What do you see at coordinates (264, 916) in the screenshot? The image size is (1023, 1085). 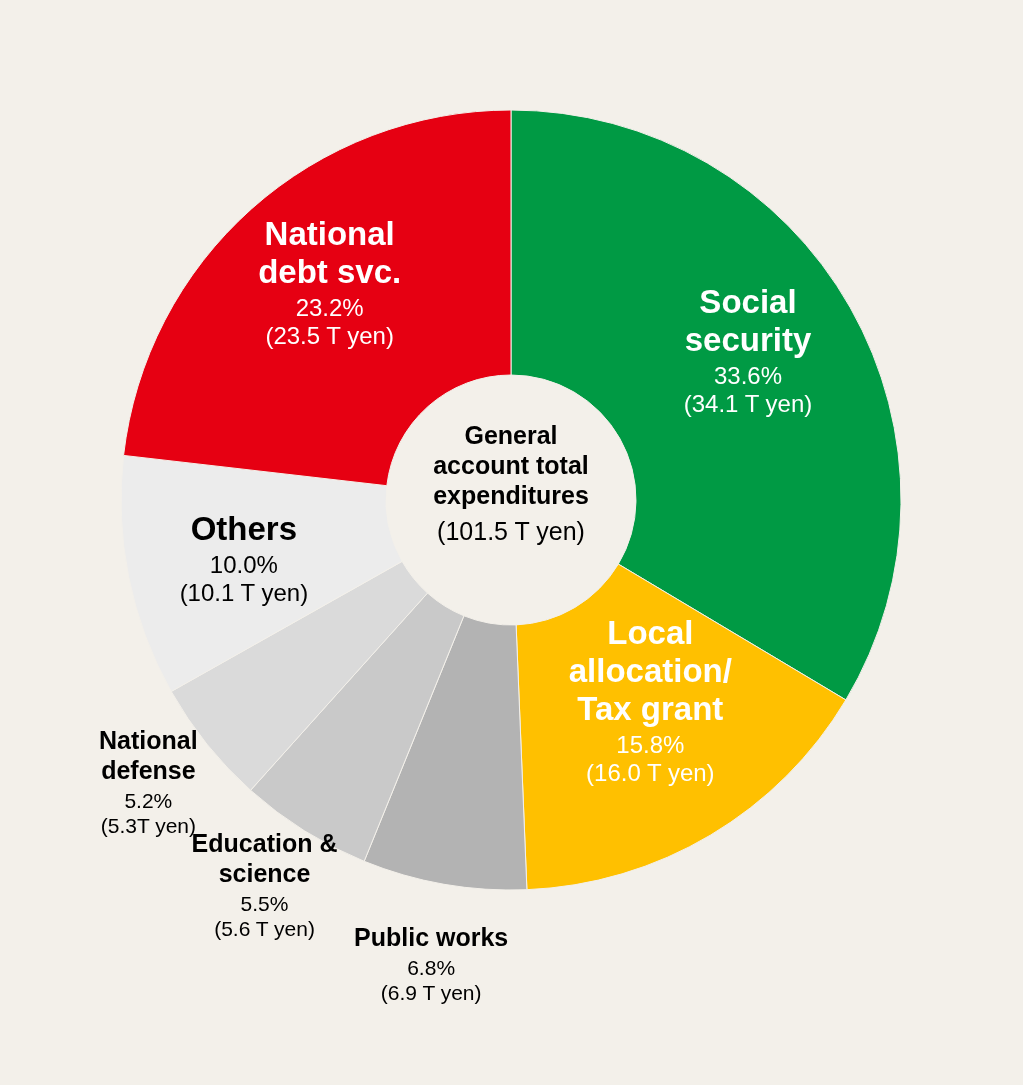 I see `data-label: 5.5% (5.6 T yen)` at bounding box center [264, 916].